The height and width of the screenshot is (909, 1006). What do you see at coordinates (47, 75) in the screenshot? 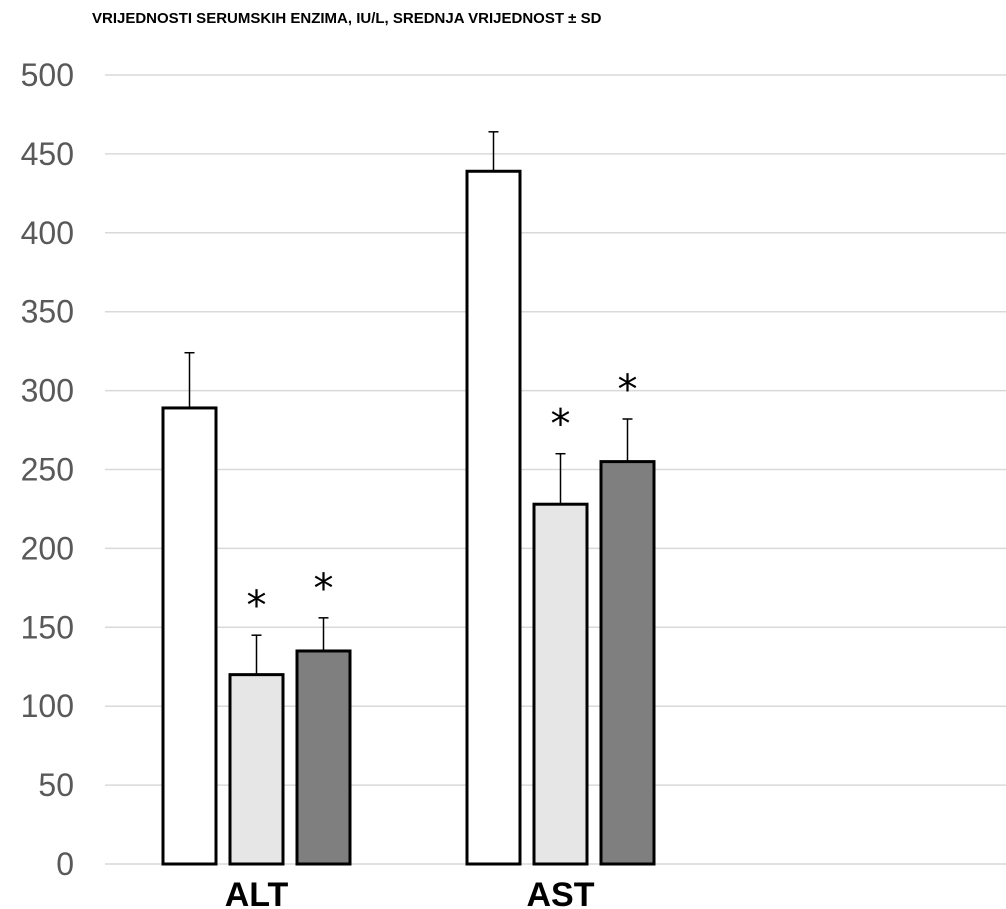
I see `y-tick-label: 500` at bounding box center [47, 75].